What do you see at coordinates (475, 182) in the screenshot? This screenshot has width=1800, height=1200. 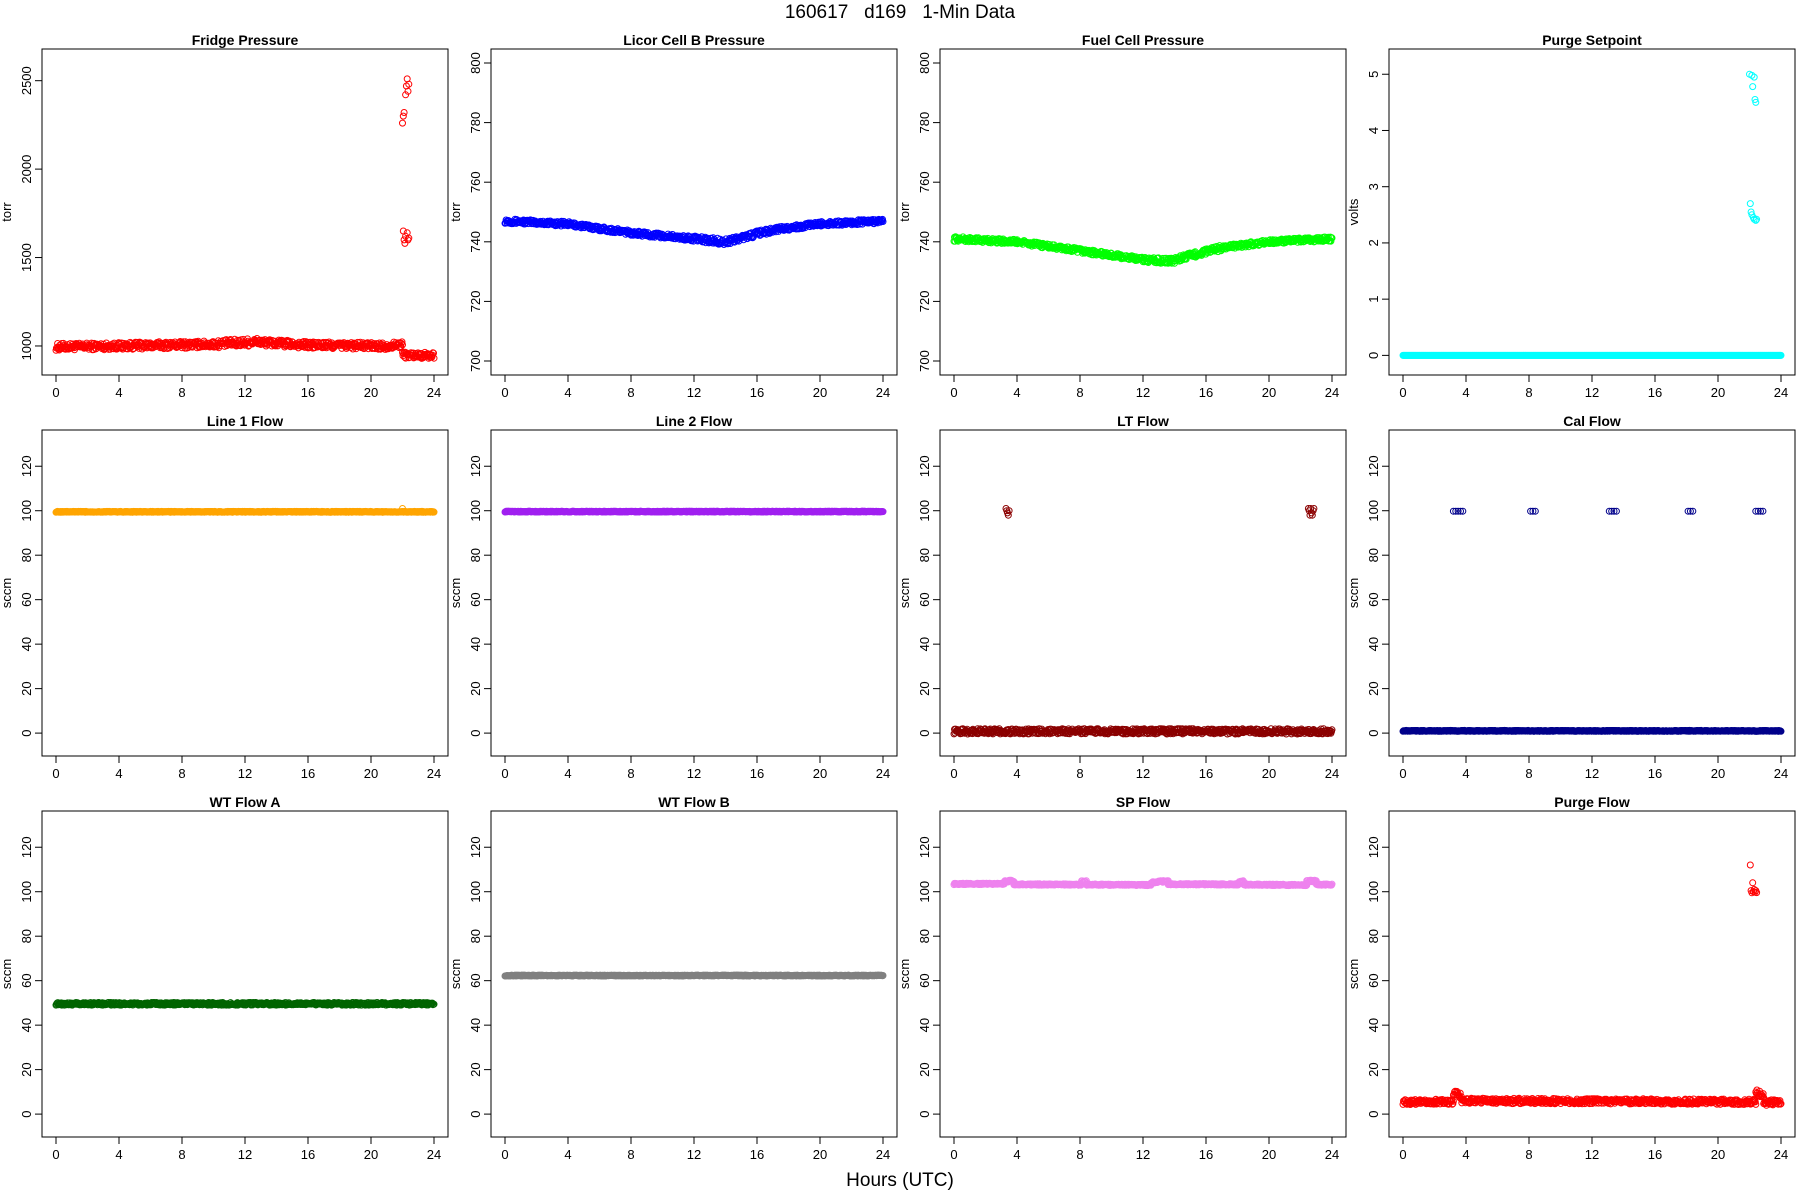 I see `y-tick-label: 760` at bounding box center [475, 182].